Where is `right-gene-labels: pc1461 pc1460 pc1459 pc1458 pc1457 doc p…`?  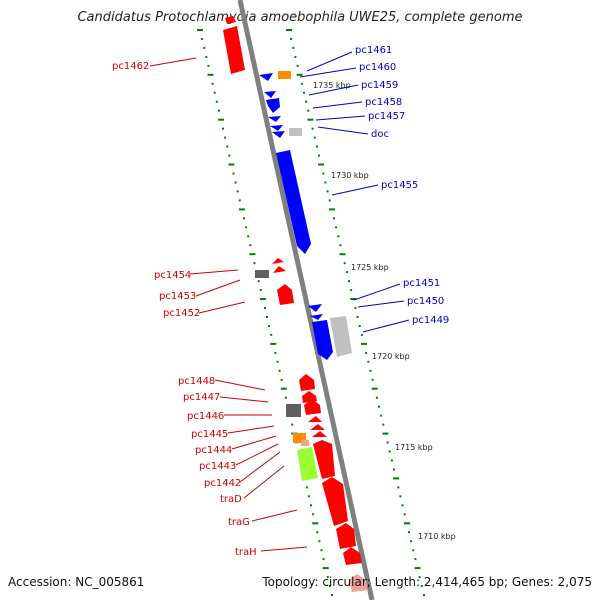 right-gene-labels: pc1461 pc1460 pc1459 pc1458 pc1457 doc p… is located at coordinates (374, 189).